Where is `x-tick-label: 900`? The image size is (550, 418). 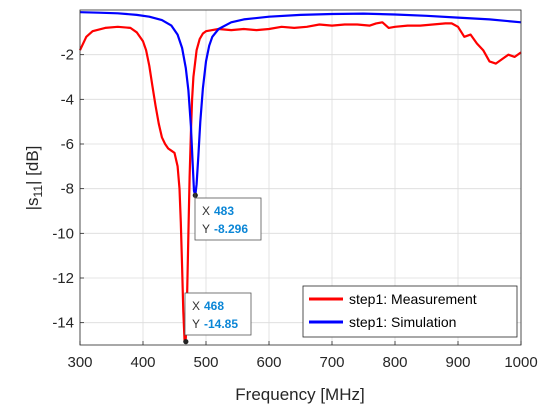 x-tick-label: 900 is located at coordinates (457, 362).